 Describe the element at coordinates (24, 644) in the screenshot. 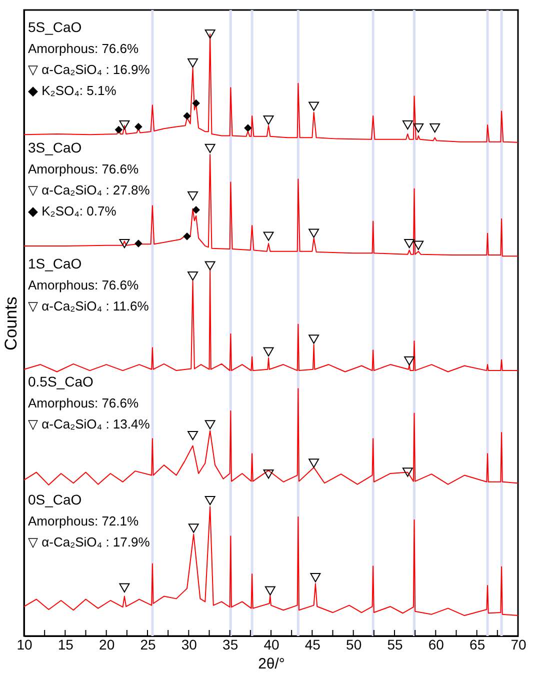

I see `x-tick-label: 10` at that location.